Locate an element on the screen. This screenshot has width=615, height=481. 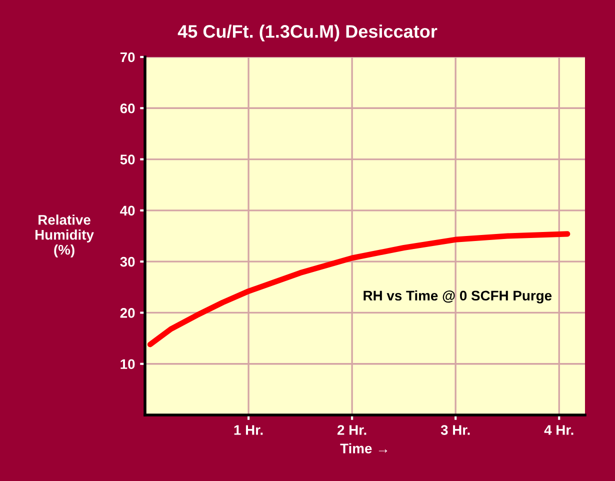
x-tick-label: 4 Hr. is located at coordinates (559, 430).